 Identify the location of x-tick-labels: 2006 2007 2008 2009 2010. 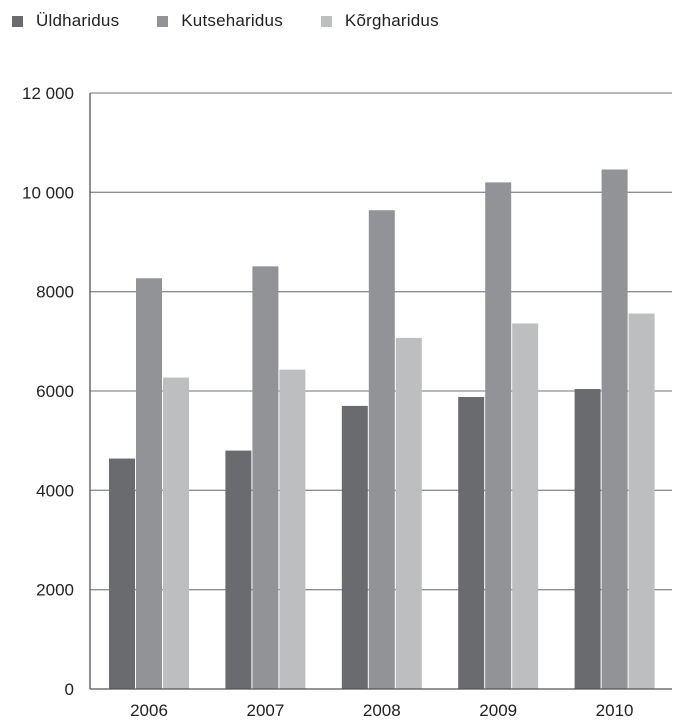
(381, 710).